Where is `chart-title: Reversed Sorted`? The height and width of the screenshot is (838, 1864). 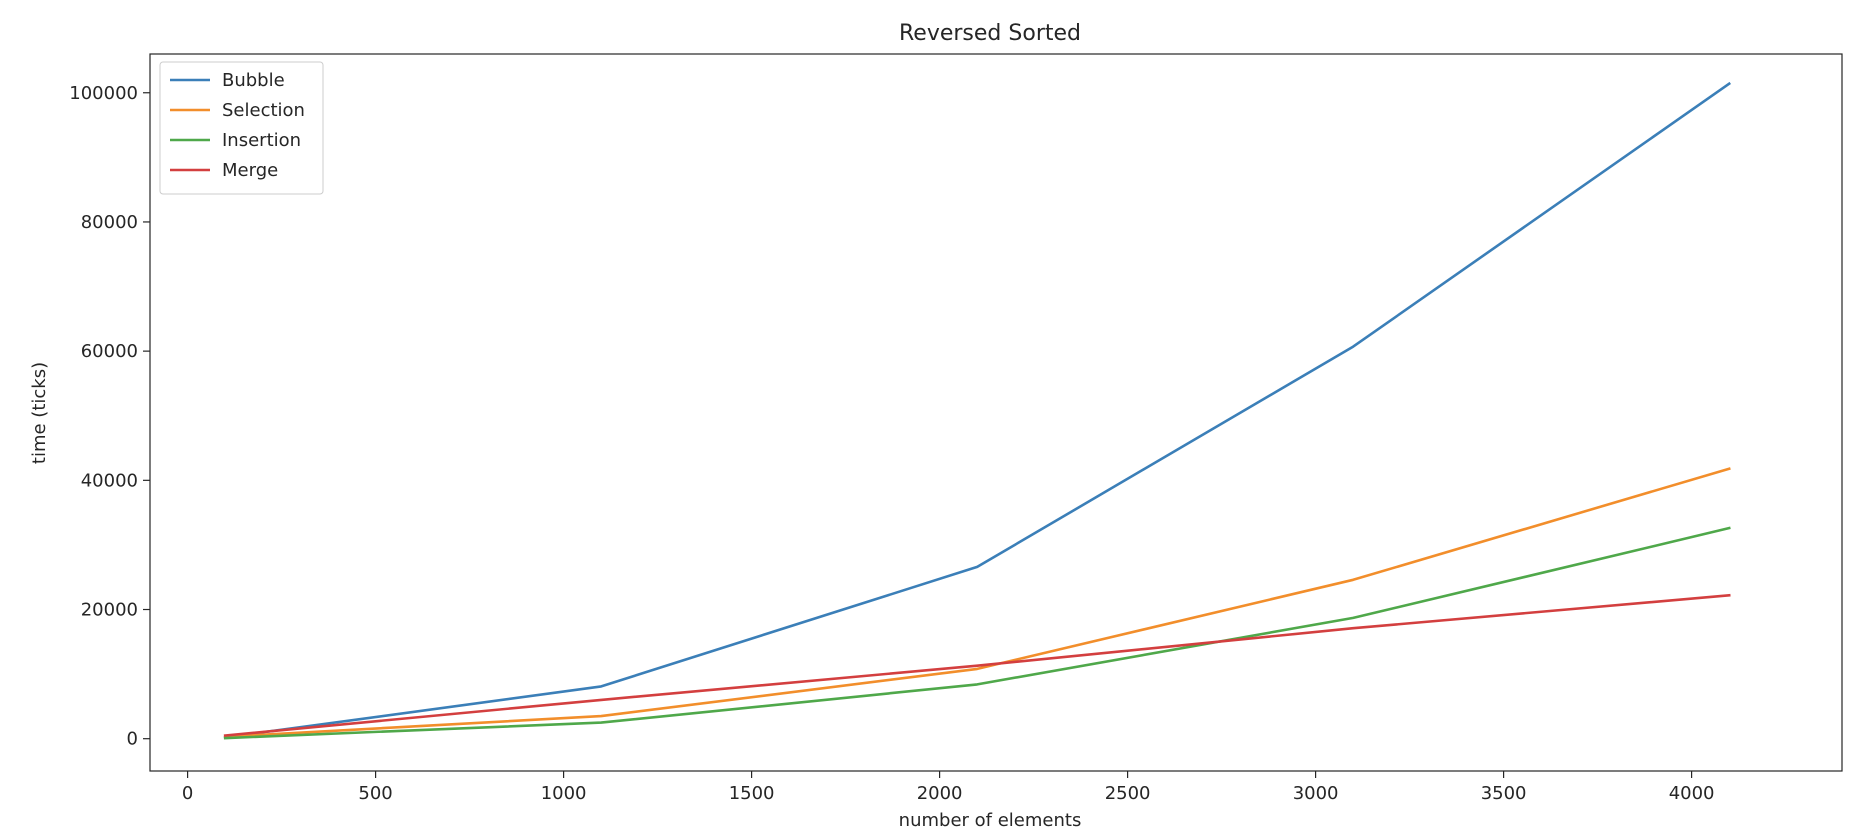 chart-title: Reversed Sorted is located at coordinates (990, 33).